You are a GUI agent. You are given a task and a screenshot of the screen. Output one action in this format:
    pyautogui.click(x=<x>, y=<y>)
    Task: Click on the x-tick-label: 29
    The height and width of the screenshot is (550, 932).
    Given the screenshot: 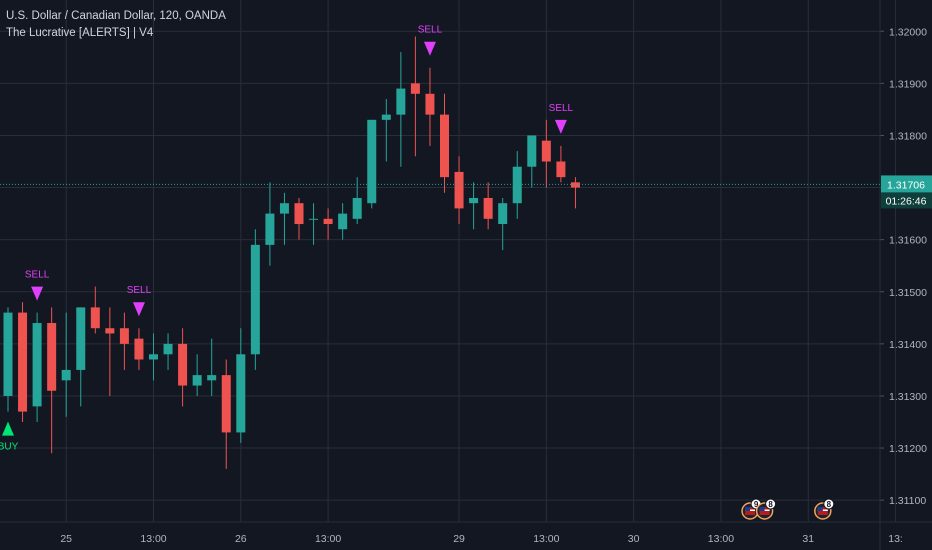 What is the action you would take?
    pyautogui.click(x=459, y=539)
    